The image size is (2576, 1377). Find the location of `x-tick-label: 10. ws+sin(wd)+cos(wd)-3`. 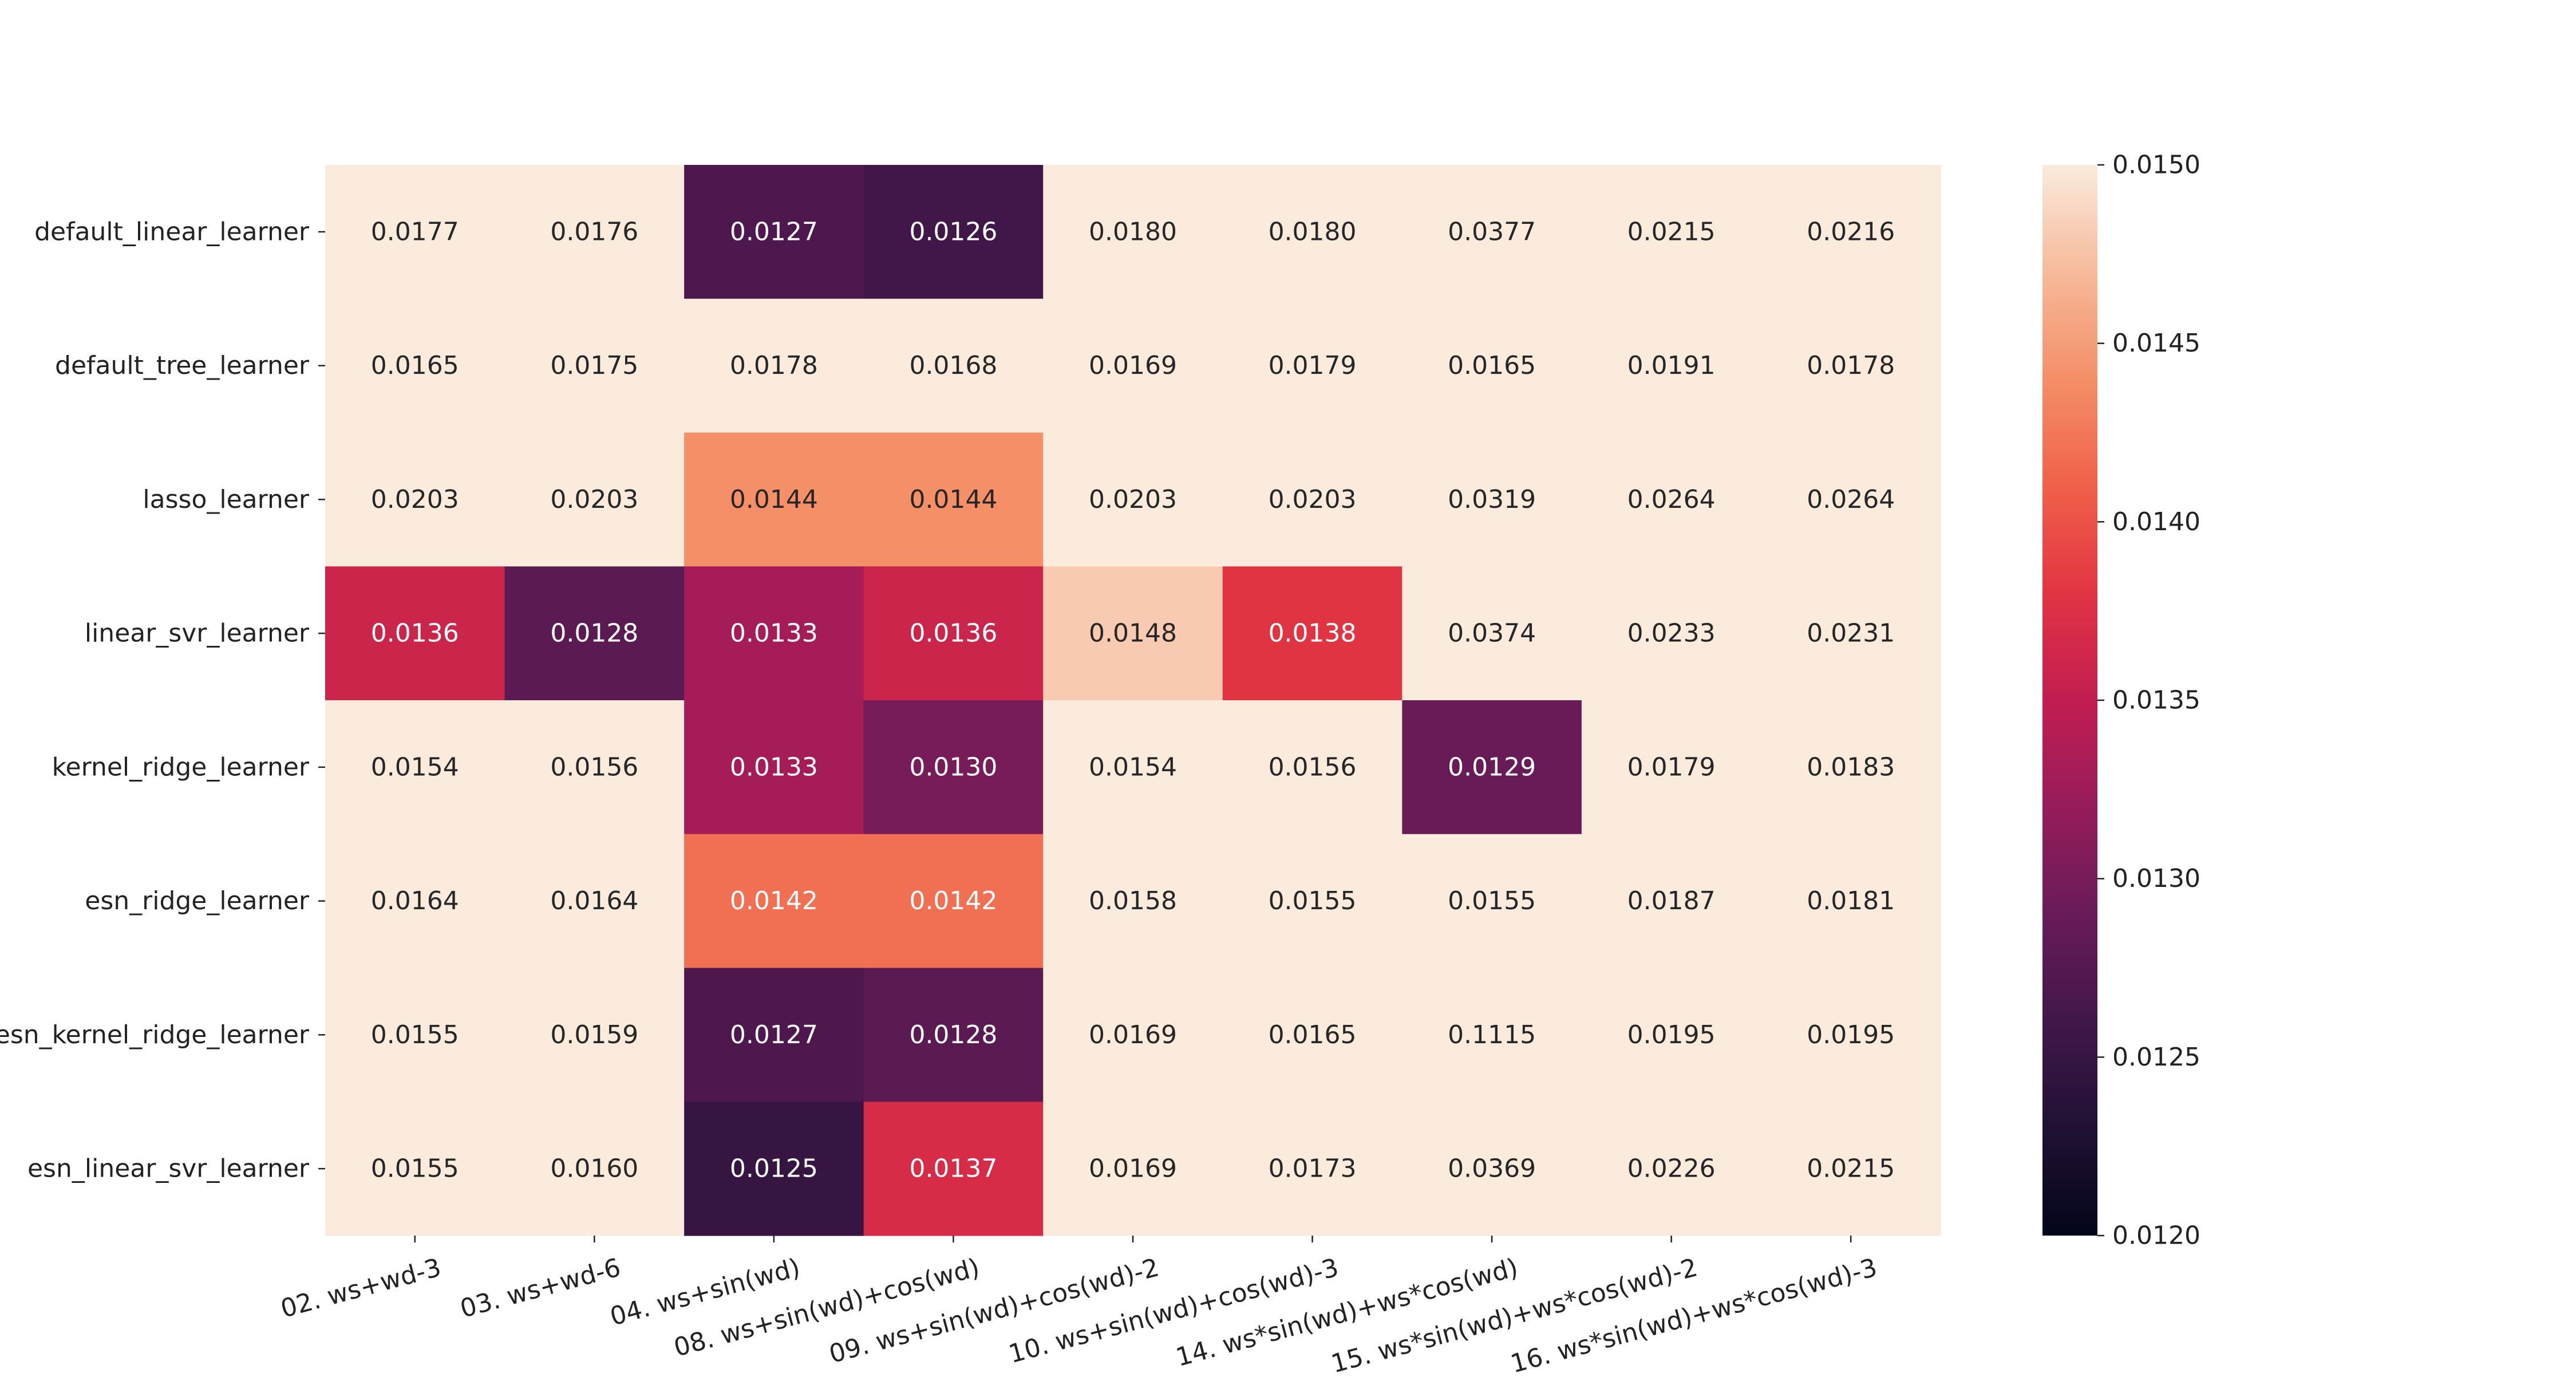

x-tick-label: 10. ws+sin(wd)+cos(wd)-3 is located at coordinates (1174, 1311).